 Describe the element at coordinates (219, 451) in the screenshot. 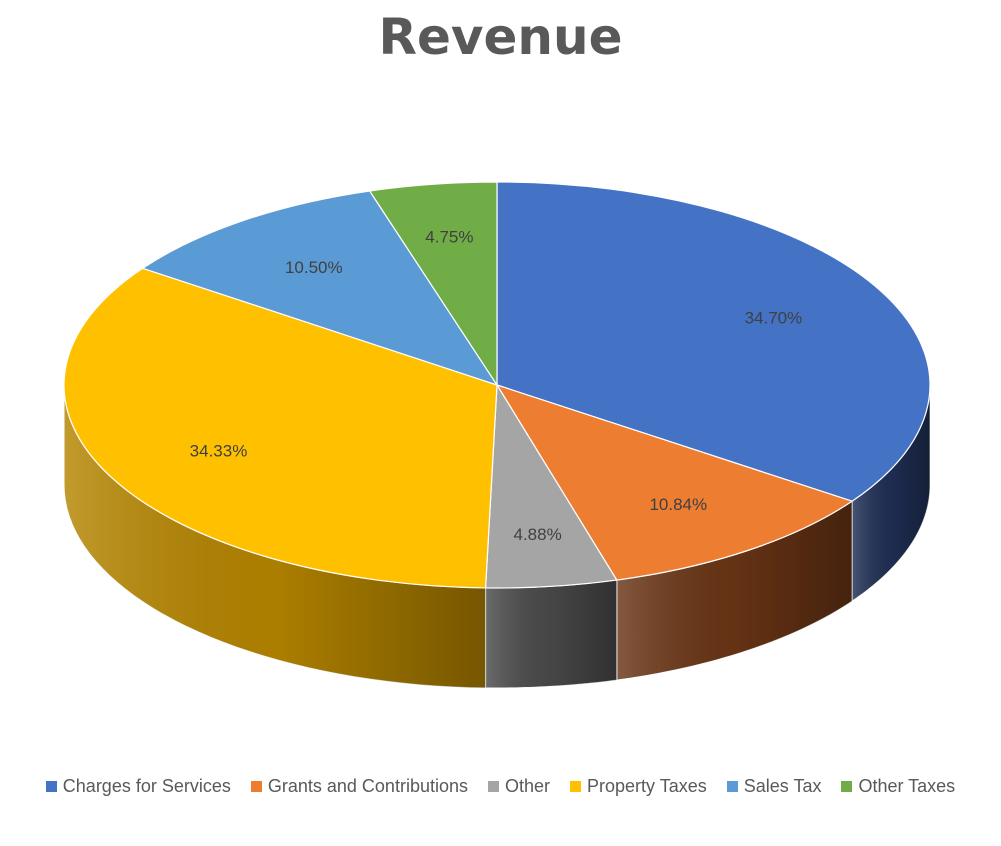

I see `data-label-property-taxes: 34.33%` at that location.